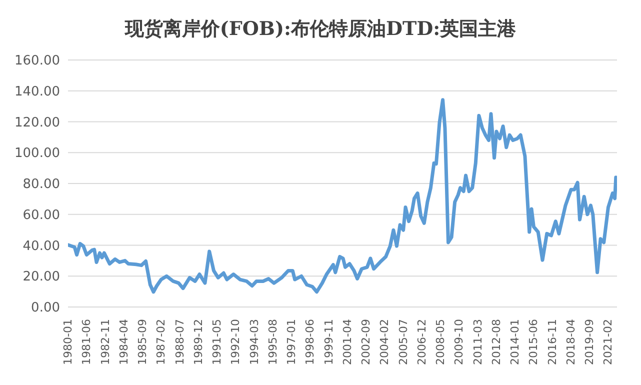  What do you see at coordinates (589, 342) in the screenshot?
I see `x-tick-label: 2019-09` at bounding box center [589, 342].